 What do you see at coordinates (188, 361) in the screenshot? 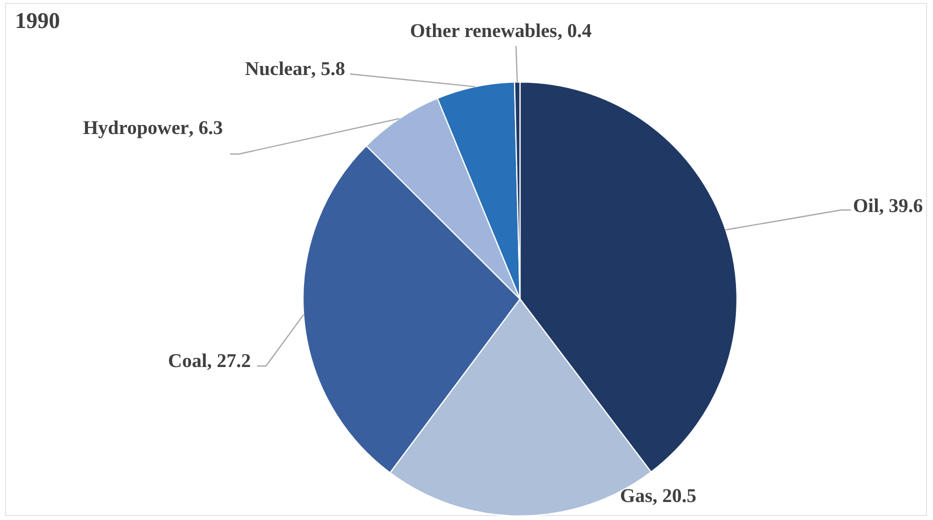
I see `slice-label: Coal` at bounding box center [188, 361].